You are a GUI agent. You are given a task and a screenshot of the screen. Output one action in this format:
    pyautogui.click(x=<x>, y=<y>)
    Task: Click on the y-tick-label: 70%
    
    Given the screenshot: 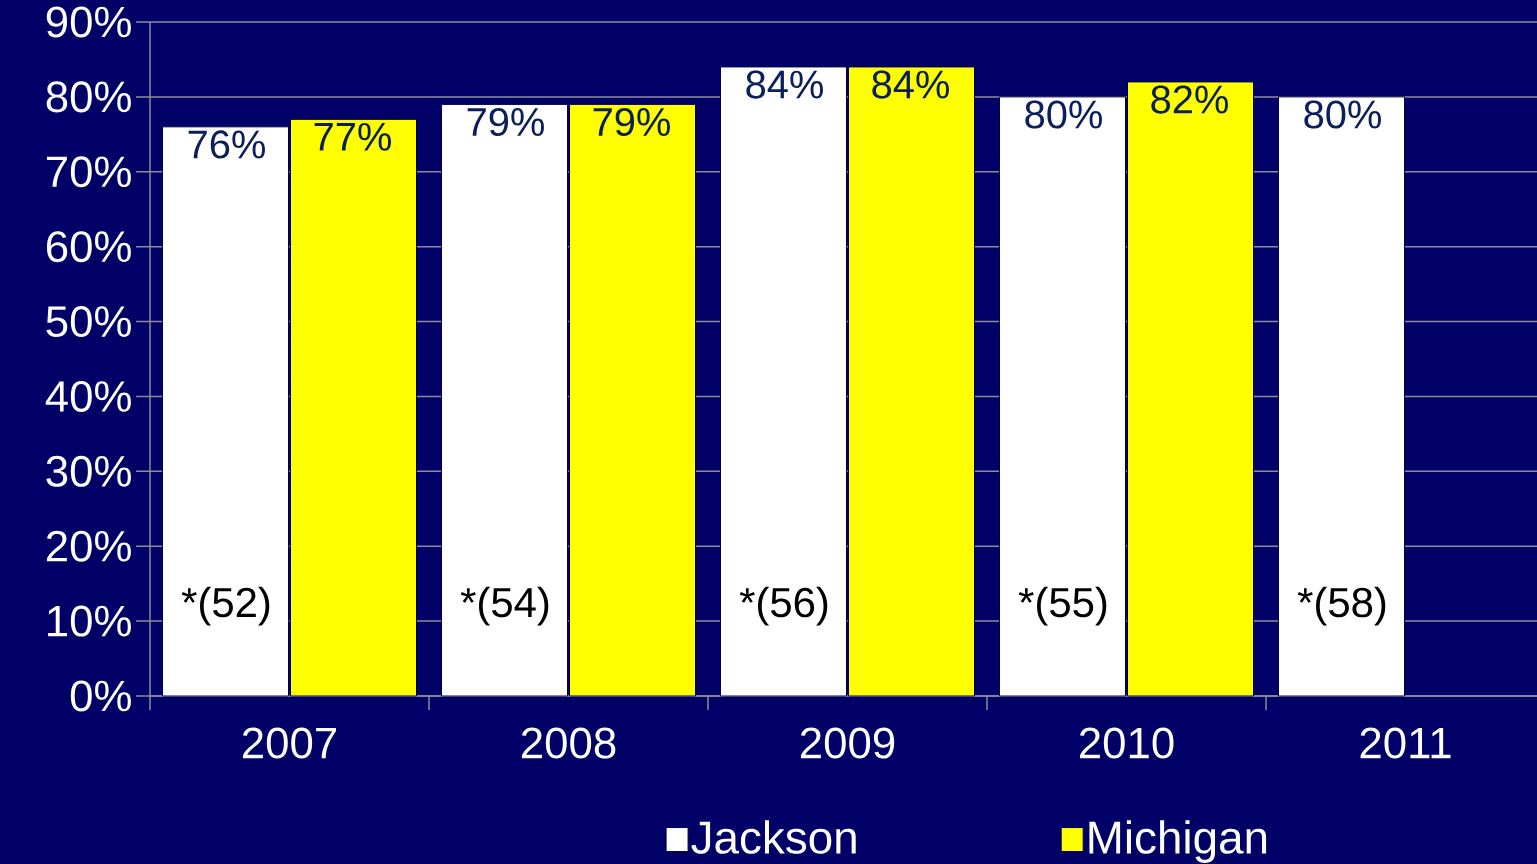 What is the action you would take?
    pyautogui.click(x=88, y=172)
    